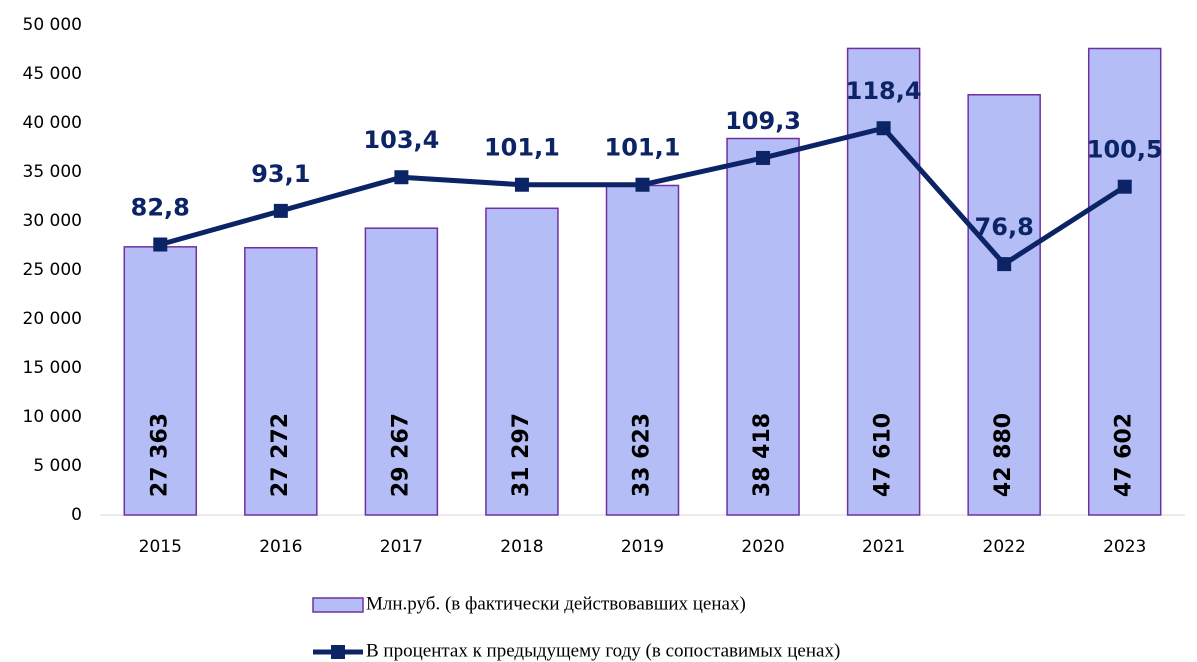 The image size is (1197, 662). What do you see at coordinates (52, 123) in the screenshot?
I see `y-tick-label: 40 000` at bounding box center [52, 123].